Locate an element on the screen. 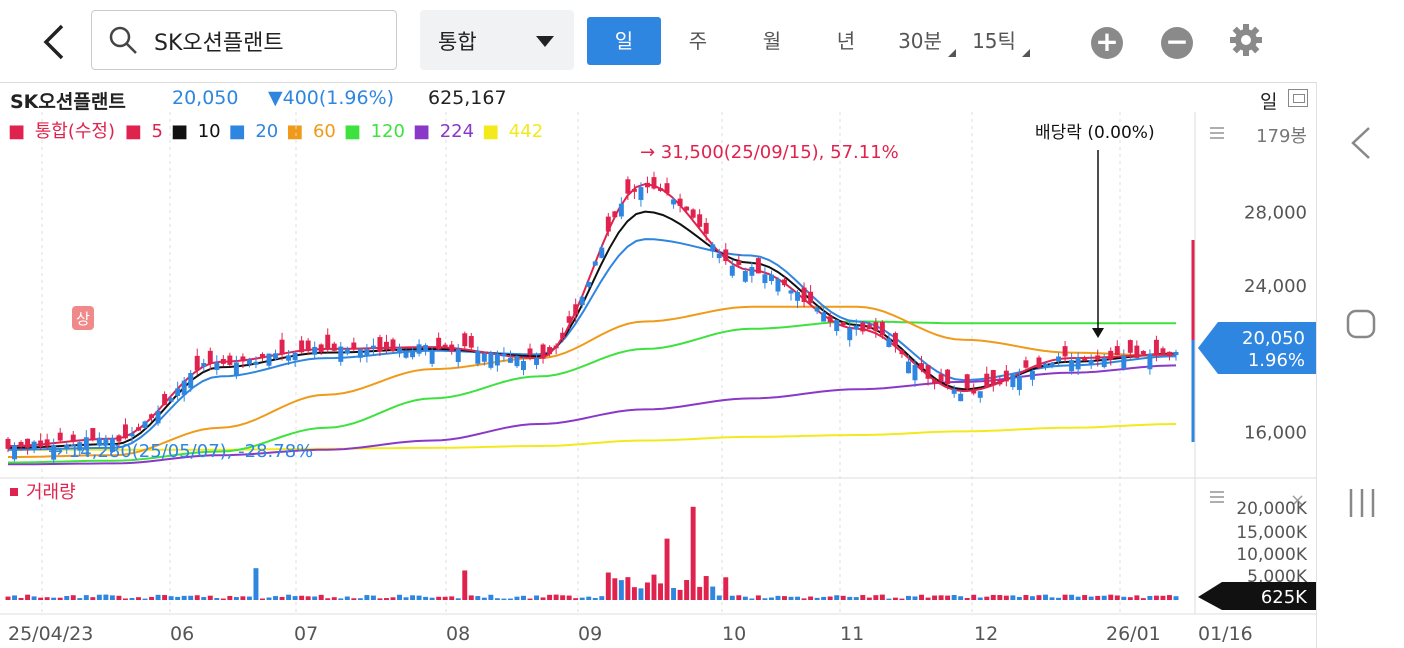 The width and height of the screenshot is (1404, 648). recent-apps-icon is located at coordinates (1362, 503).